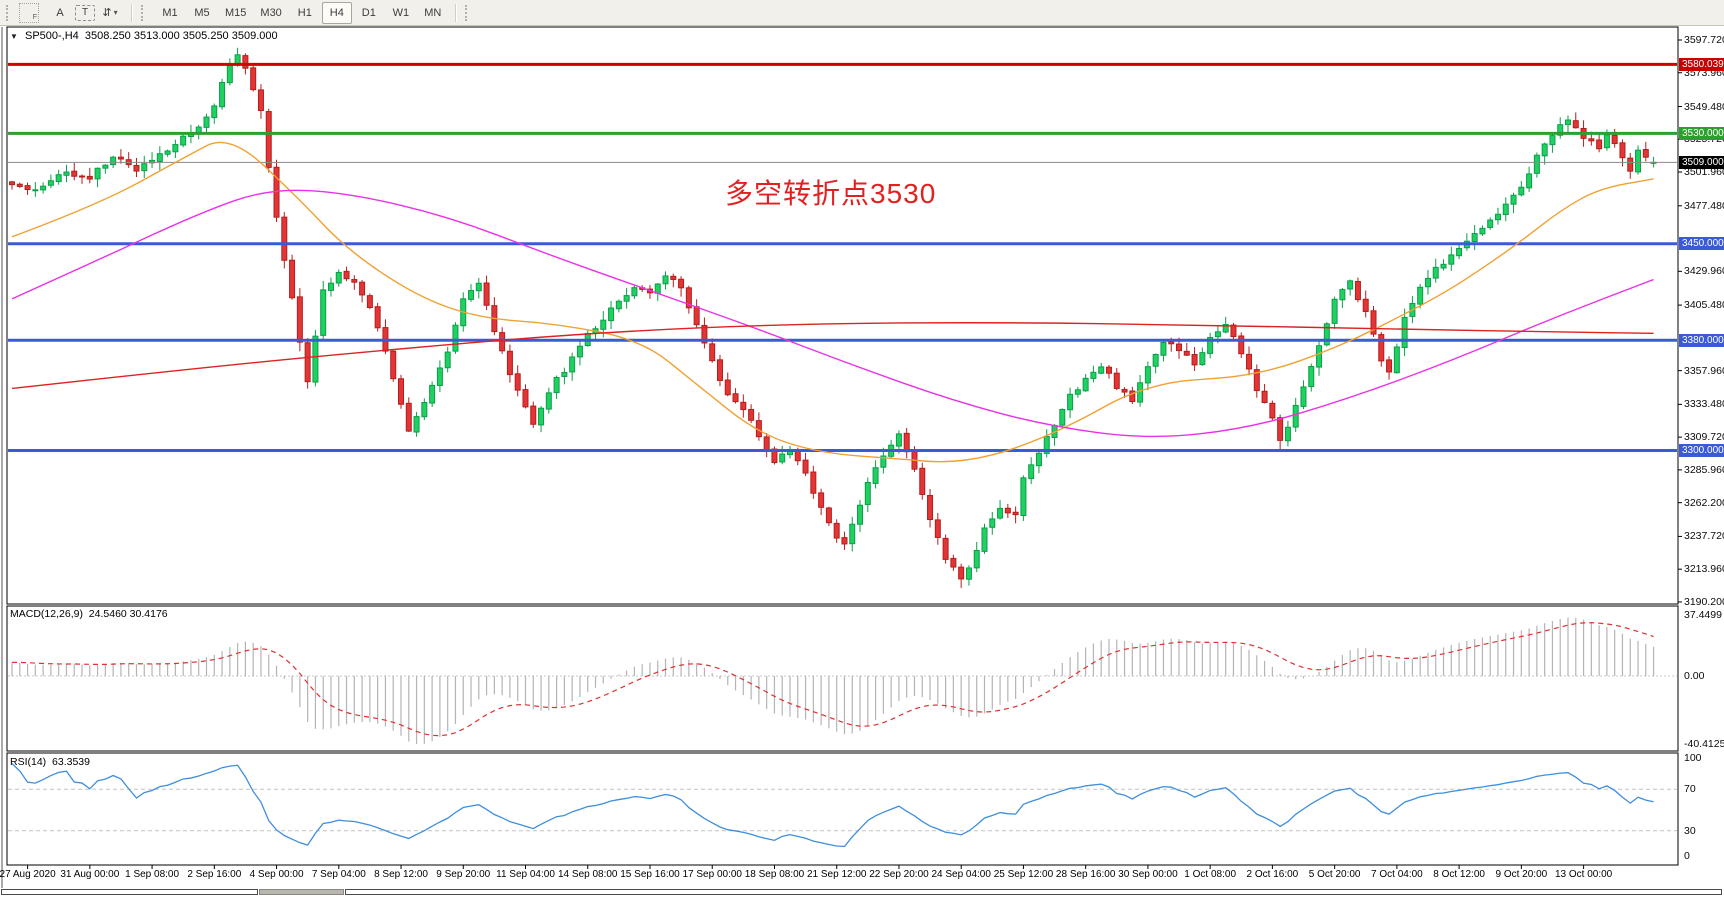 This screenshot has width=1724, height=897. What do you see at coordinates (214, 874) in the screenshot?
I see `time-label: 2 Sep 16:00` at bounding box center [214, 874].